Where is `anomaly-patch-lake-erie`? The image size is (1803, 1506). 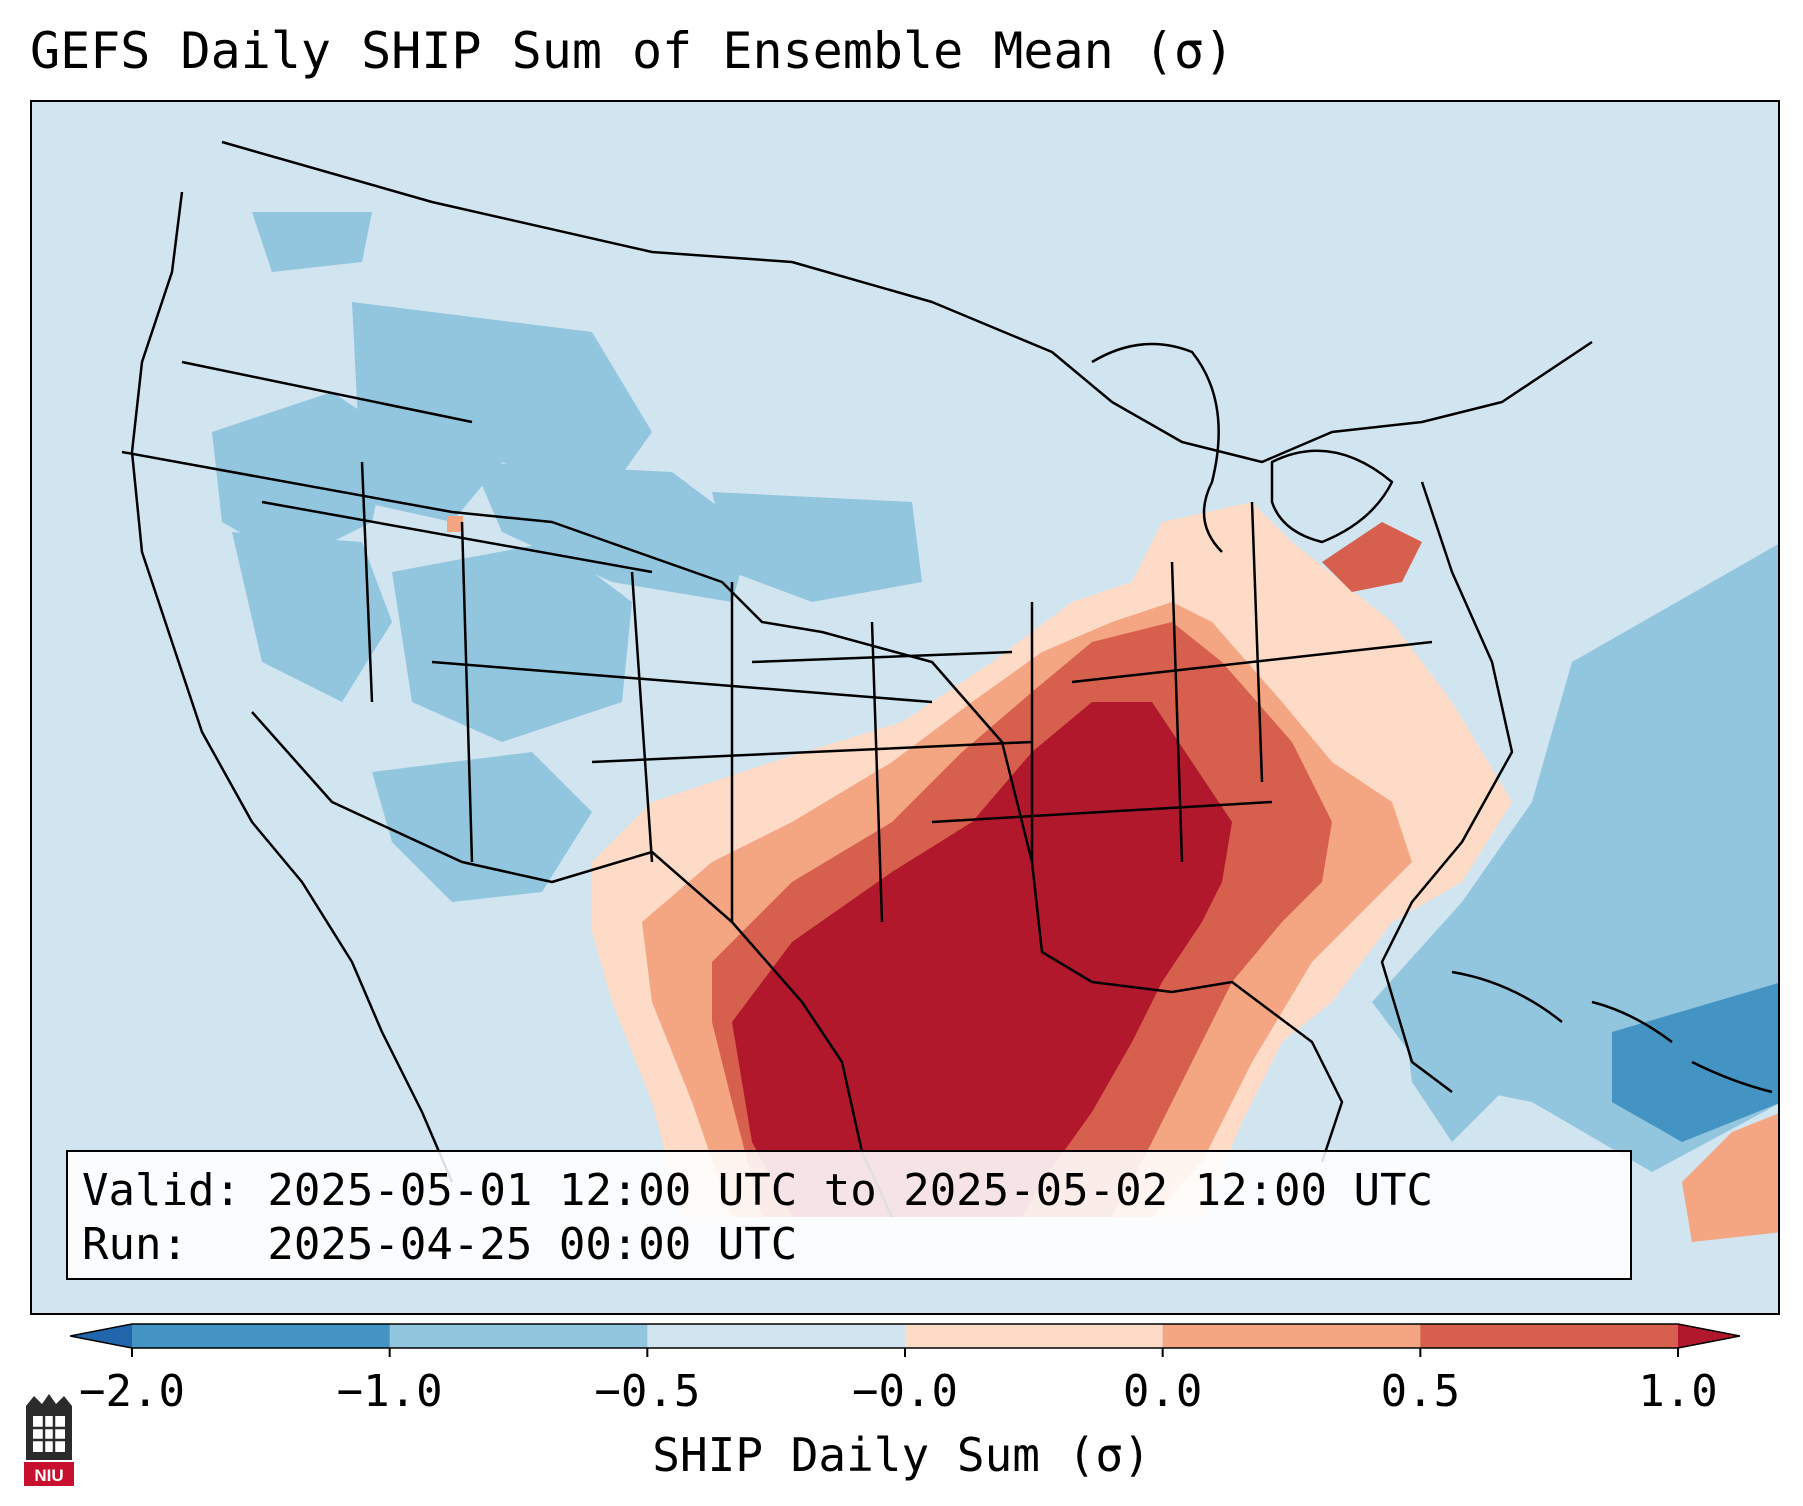 anomaly-patch-lake-erie is located at coordinates (1372, 557).